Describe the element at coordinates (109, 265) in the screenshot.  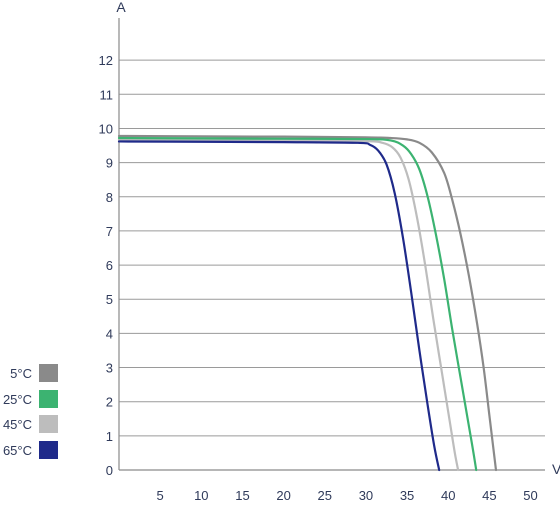
I see `y-tick-label: 6` at that location.